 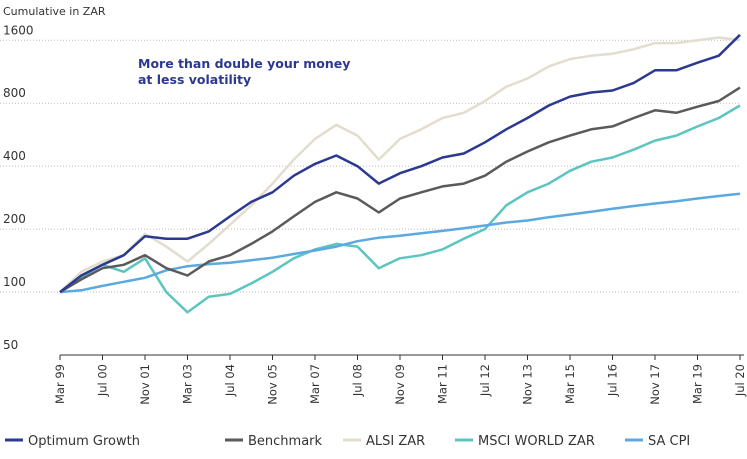 I want to click on x-tick-label: Mar 03, so click(x=188, y=384).